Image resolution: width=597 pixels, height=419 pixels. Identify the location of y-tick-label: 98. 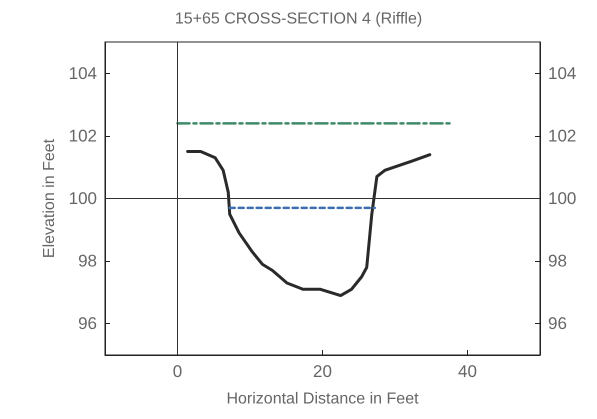
(87, 261).